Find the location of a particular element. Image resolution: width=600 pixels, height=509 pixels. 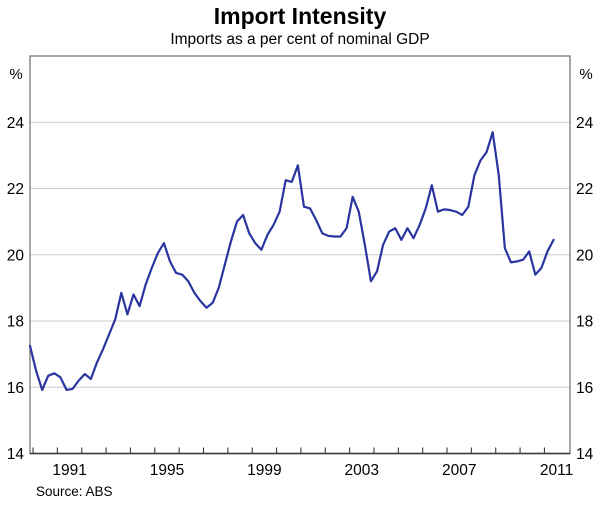

x-axis-ticks is located at coordinates (288, 450).